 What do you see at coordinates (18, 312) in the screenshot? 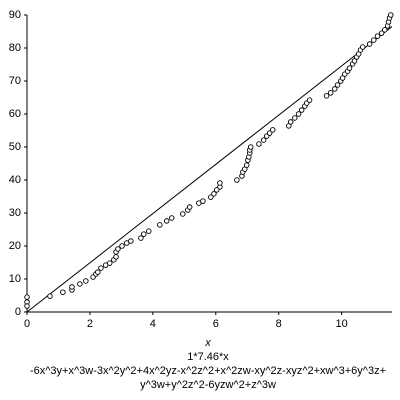
I see `y-tick-label: 0` at bounding box center [18, 312].